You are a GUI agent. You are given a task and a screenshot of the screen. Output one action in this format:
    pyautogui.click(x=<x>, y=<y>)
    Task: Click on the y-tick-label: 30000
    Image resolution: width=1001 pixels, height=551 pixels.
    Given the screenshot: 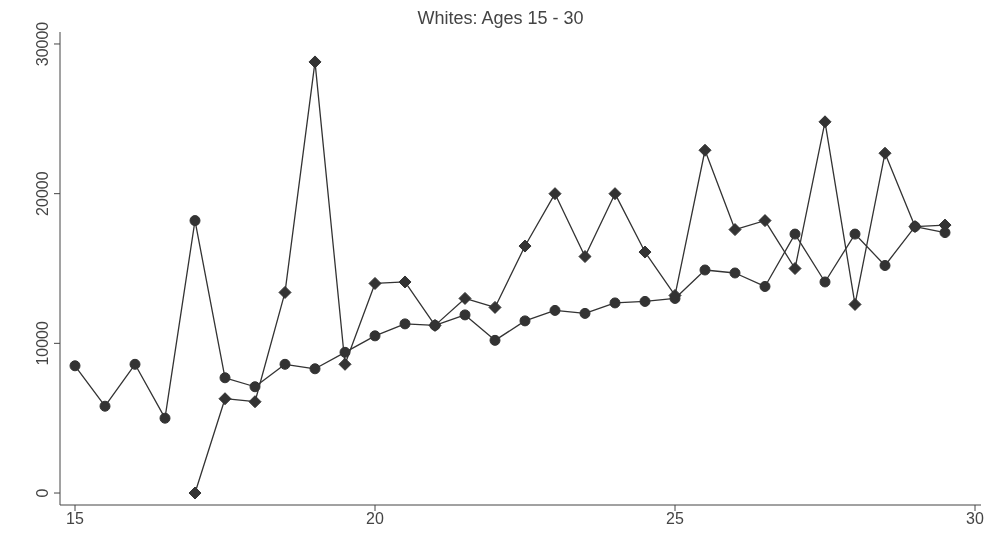 What is the action you would take?
    pyautogui.click(x=42, y=44)
    